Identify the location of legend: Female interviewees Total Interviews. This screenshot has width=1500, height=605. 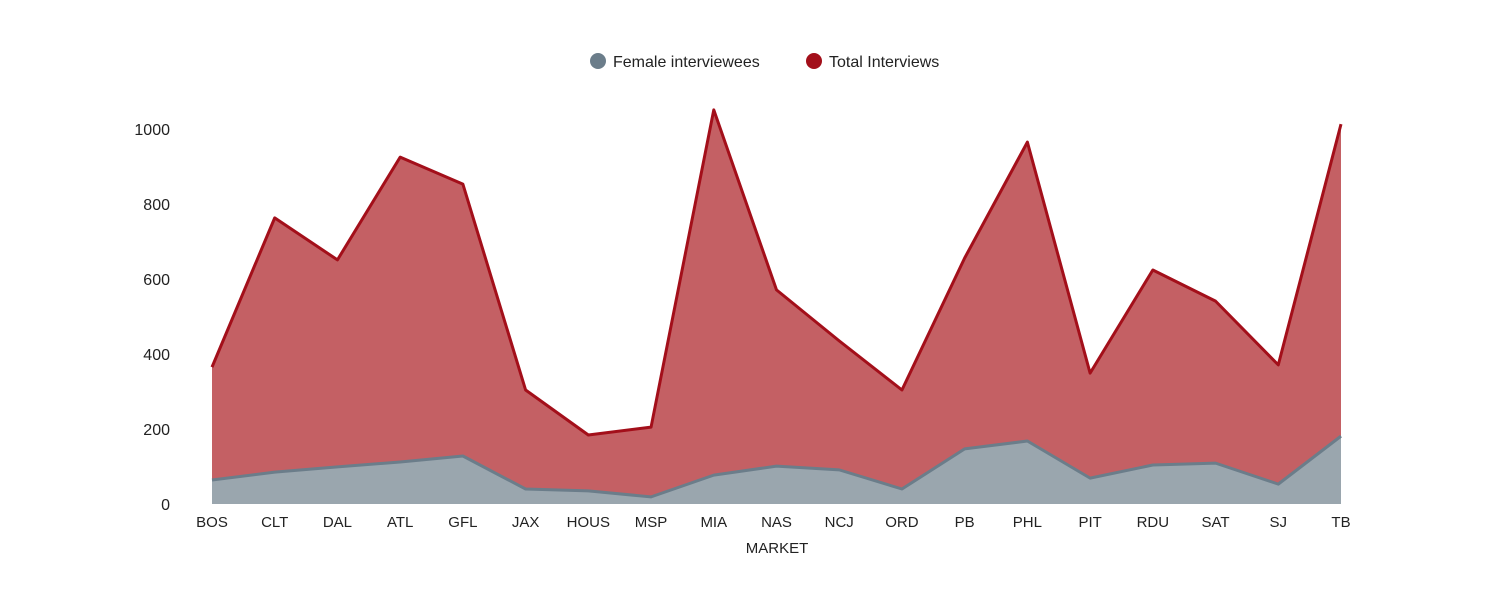
(764, 62).